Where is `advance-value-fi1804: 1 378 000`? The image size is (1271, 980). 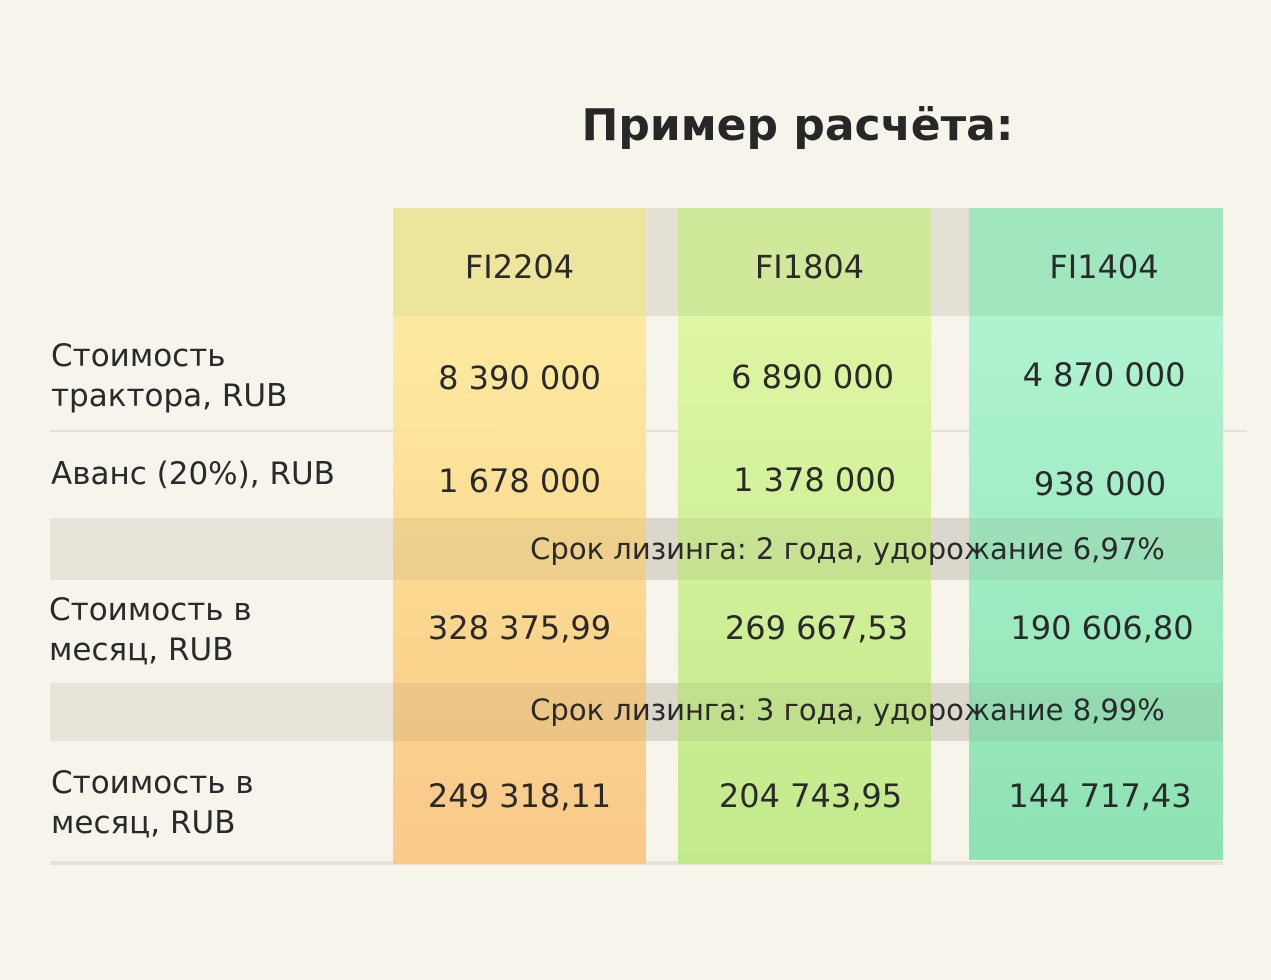 advance-value-fi1804: 1 378 000 is located at coordinates (814, 480).